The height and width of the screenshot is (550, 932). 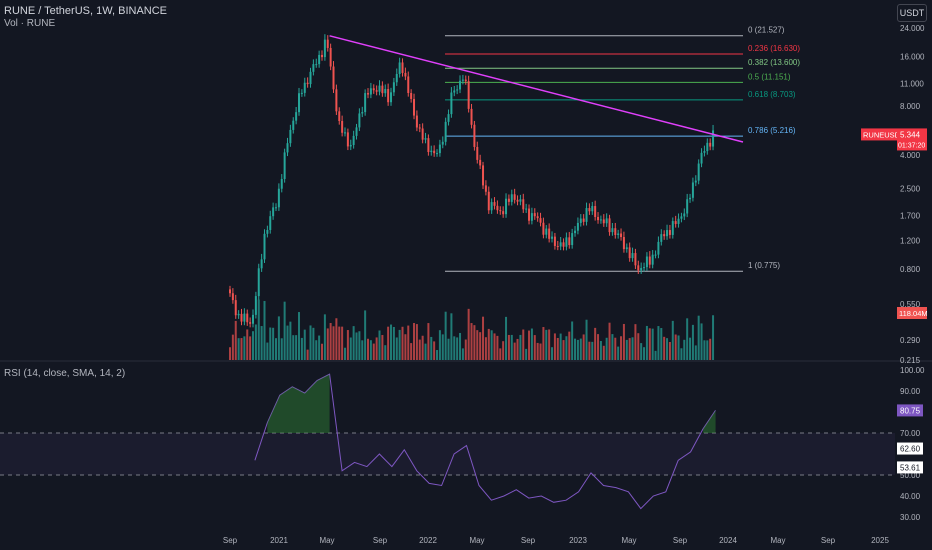 What do you see at coordinates (65, 373) in the screenshot?
I see `rsi-indicator-label: RSI (14, close, SMA, 14, 2)` at bounding box center [65, 373].